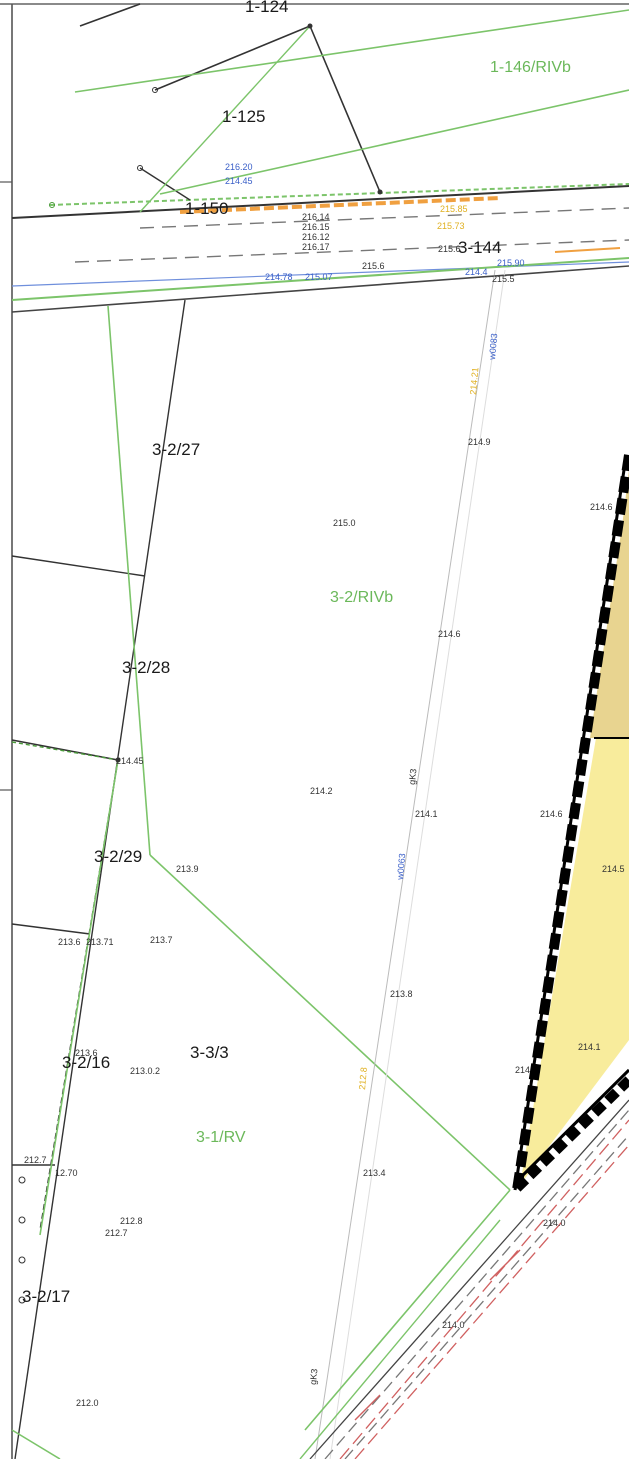 This screenshot has height=1459, width=629. I want to click on elevation-label: 214.45, so click(130, 761).